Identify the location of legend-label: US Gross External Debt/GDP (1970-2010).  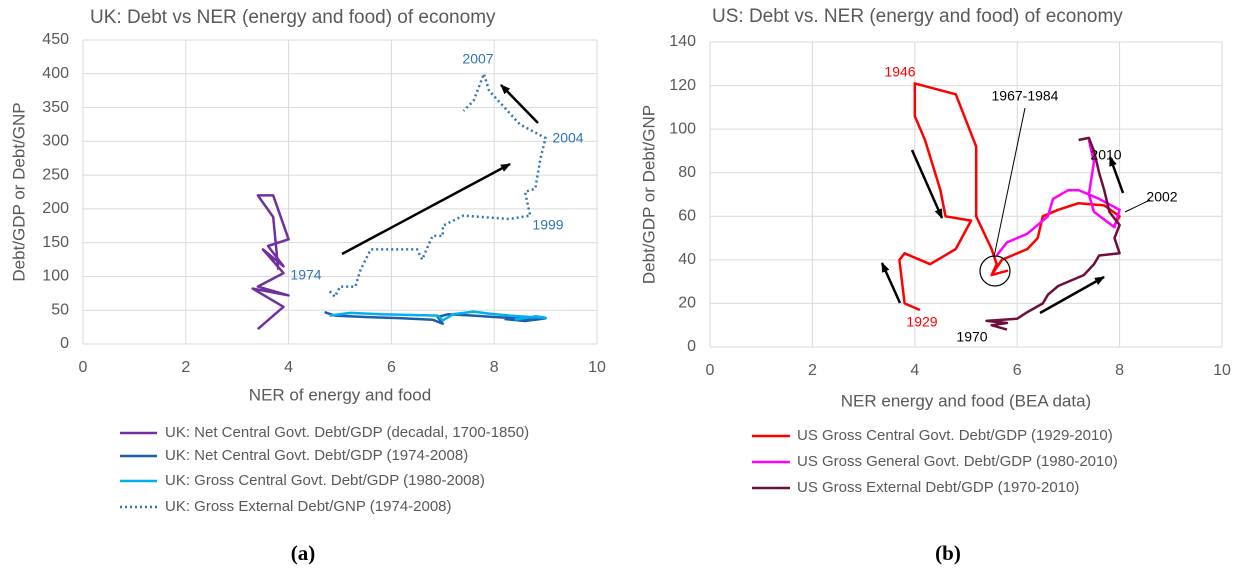
(938, 487).